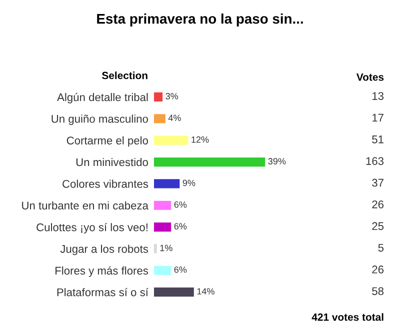 This screenshot has width=400, height=330. What do you see at coordinates (166, 248) in the screenshot?
I see `data-label: 1%` at bounding box center [166, 248].